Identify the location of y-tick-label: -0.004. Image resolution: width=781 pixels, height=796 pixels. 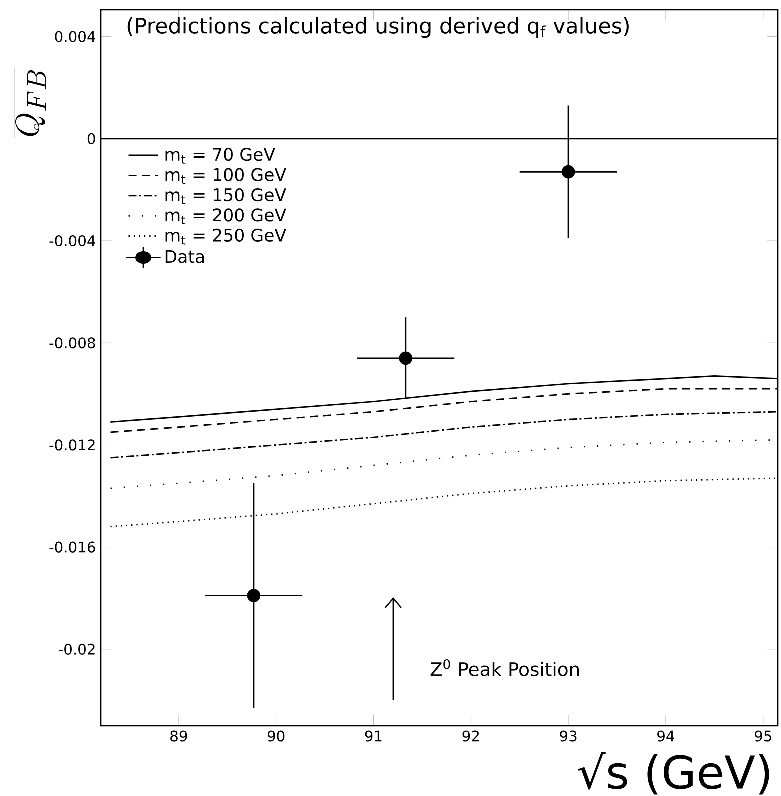
(73, 241).